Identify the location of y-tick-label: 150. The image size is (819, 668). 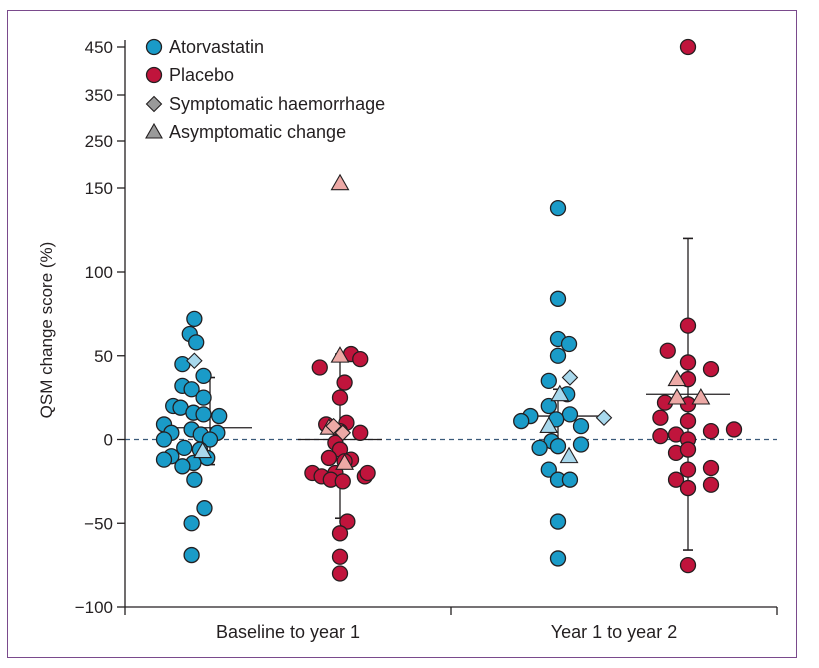
(99, 188).